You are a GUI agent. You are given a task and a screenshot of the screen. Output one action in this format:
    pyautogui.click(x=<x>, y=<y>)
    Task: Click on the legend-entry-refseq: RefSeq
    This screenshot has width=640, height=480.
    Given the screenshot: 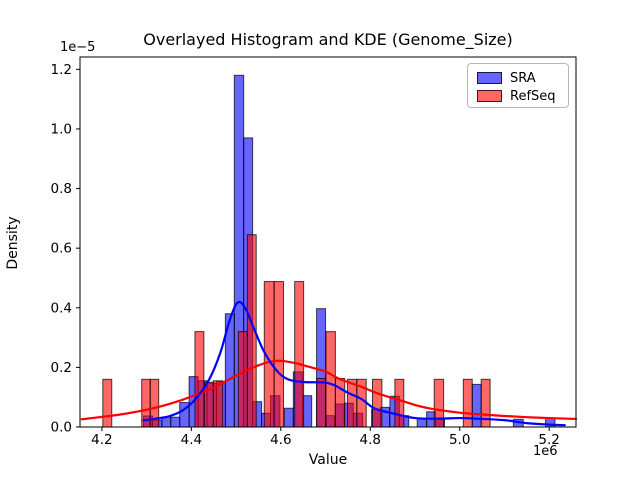 What is the action you would take?
    pyautogui.click(x=522, y=96)
    